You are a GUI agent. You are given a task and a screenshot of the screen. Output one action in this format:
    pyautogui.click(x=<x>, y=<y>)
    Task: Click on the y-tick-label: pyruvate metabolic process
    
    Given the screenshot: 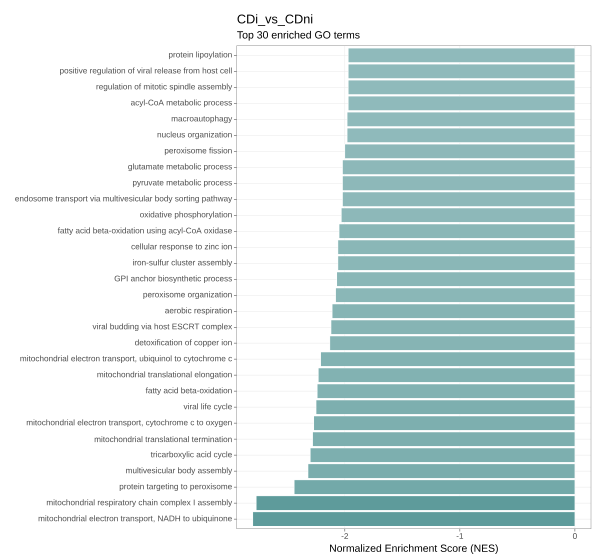 What is the action you would take?
    pyautogui.click(x=182, y=183)
    